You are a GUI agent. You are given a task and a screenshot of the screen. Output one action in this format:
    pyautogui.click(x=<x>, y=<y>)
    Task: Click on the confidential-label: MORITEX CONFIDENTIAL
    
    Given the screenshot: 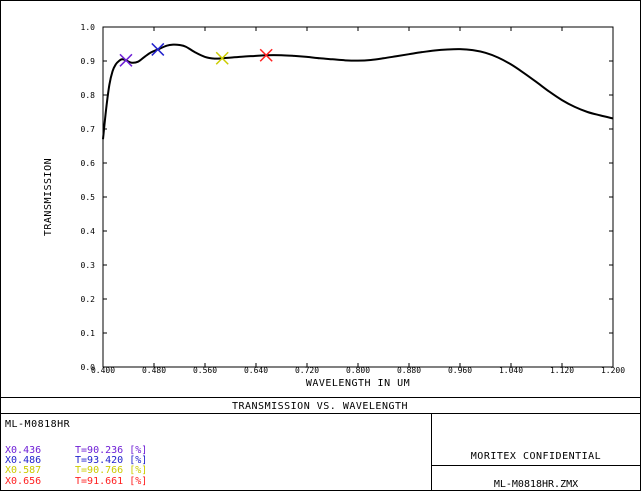 What is the action you would take?
    pyautogui.click(x=536, y=456)
    